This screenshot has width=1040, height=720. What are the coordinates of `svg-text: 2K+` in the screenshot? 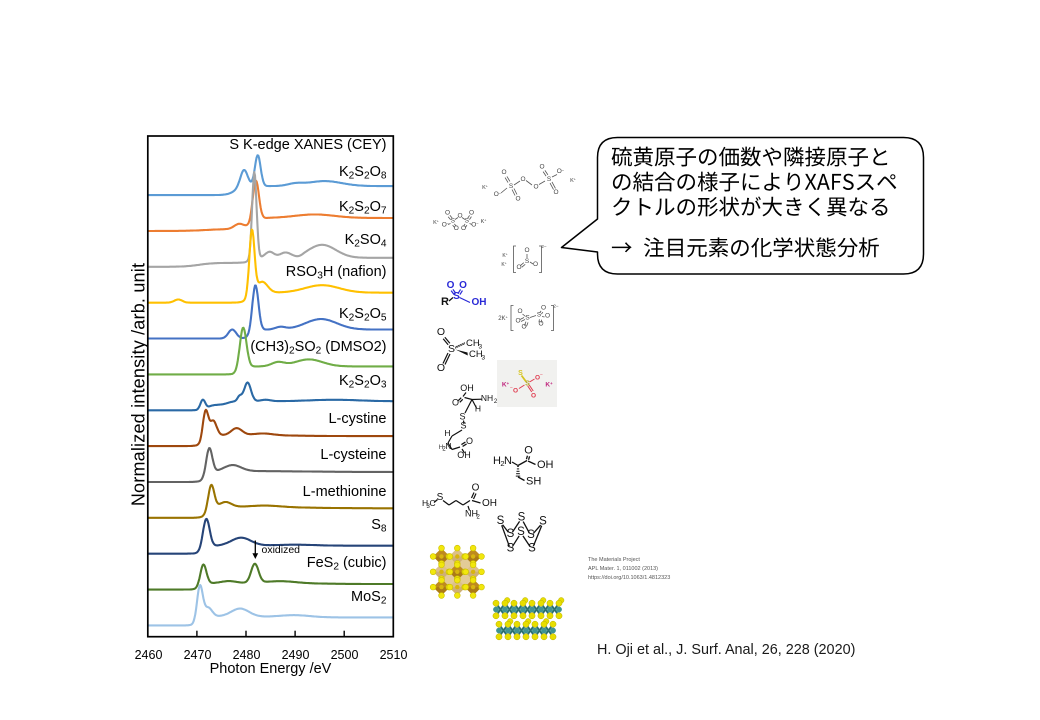 It's located at (503, 318).